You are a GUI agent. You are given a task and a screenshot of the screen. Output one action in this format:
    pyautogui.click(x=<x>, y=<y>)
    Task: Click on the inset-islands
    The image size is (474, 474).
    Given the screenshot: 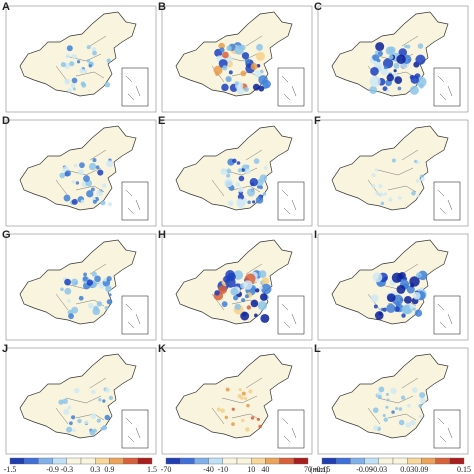 What is the action you would take?
    pyautogui.click(x=445, y=88)
    